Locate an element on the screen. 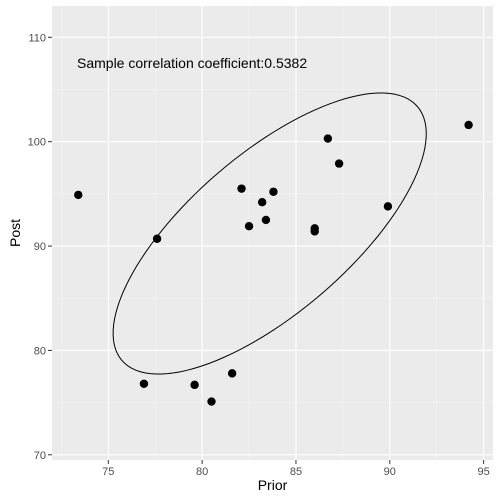  x-tick-label: 85 is located at coordinates (296, 472).